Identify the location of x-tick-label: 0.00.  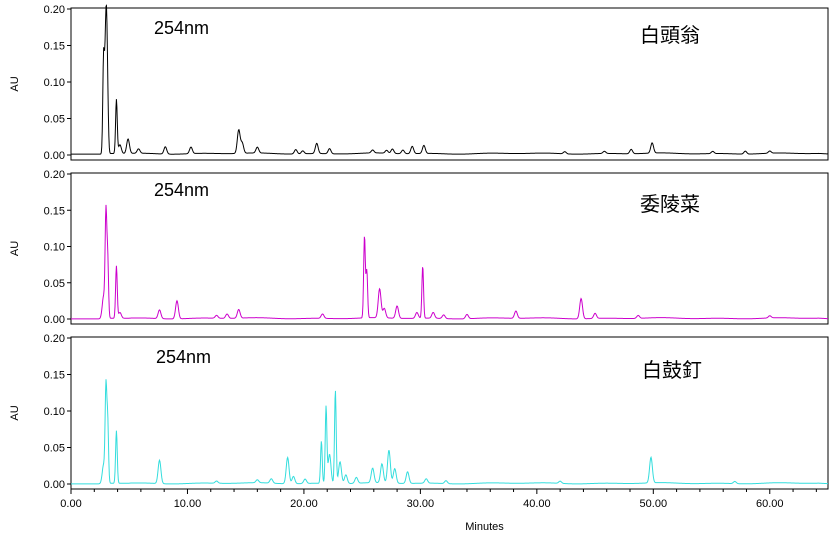
(70, 504).